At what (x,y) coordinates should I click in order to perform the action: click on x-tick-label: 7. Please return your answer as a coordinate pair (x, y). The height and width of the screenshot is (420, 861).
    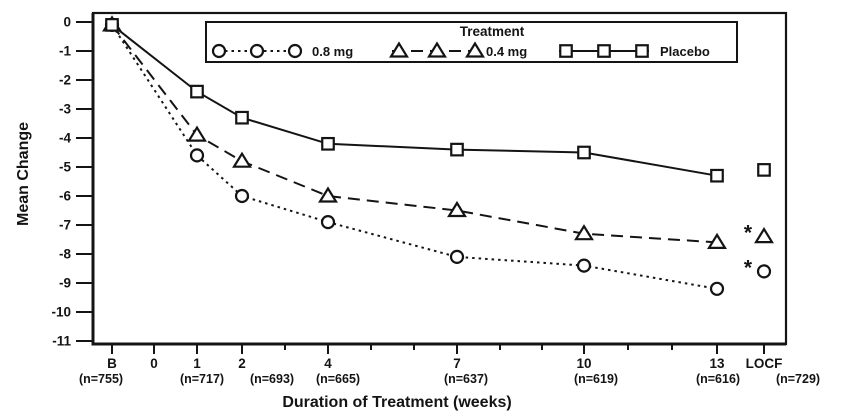
    Looking at the image, I should click on (457, 363).